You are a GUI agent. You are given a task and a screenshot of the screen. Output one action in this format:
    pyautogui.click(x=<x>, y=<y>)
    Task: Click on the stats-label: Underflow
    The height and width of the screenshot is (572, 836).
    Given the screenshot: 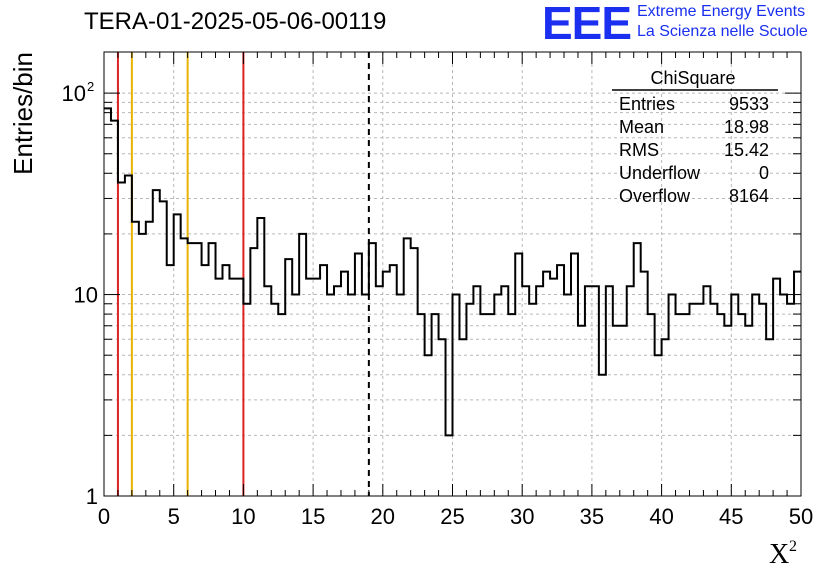 What is the action you would take?
    pyautogui.click(x=660, y=173)
    